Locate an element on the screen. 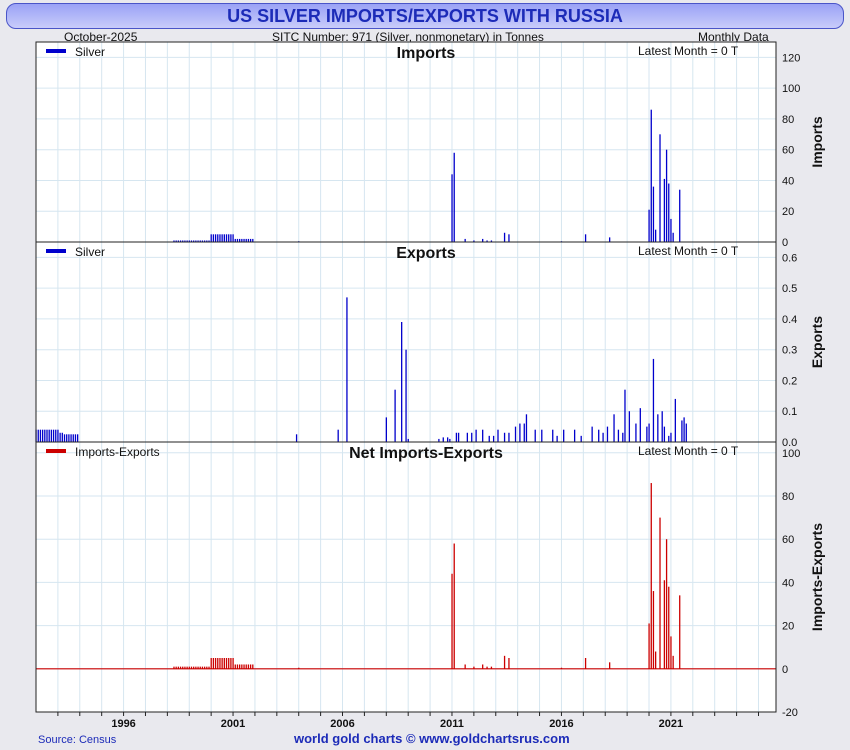 The width and height of the screenshot is (850, 750). net-ytick-label: 60 is located at coordinates (788, 540).